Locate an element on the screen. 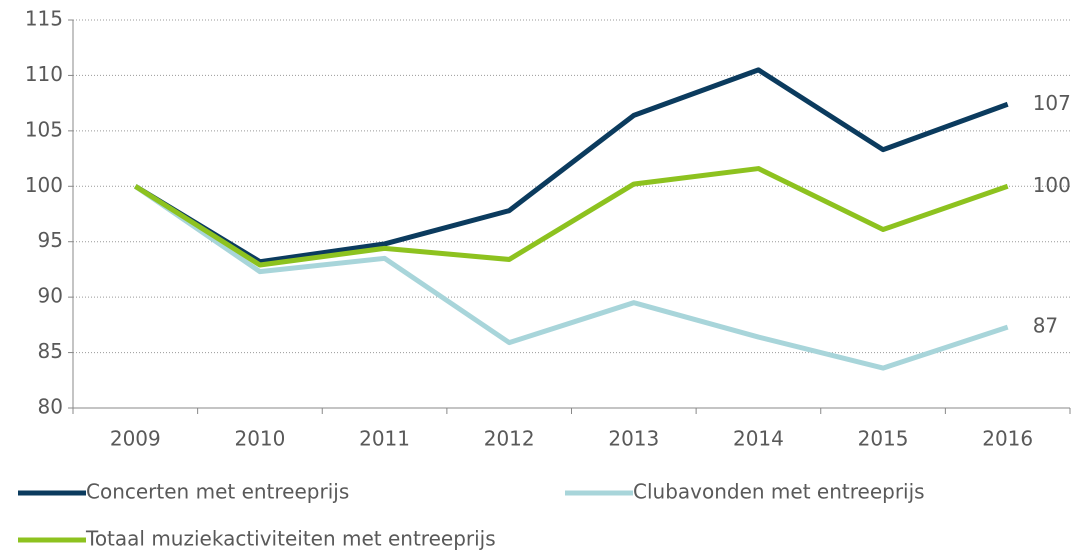  y-tick-label: 110 is located at coordinates (44, 74).